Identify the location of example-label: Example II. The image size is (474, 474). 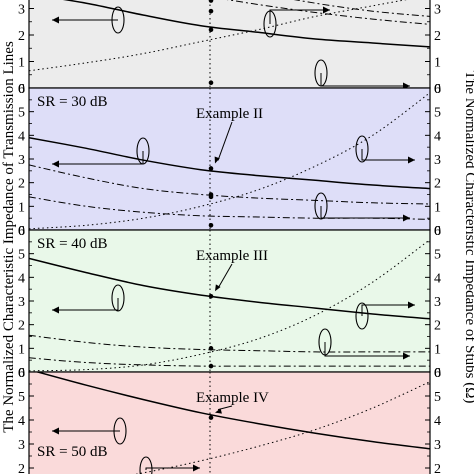
(229, 114).